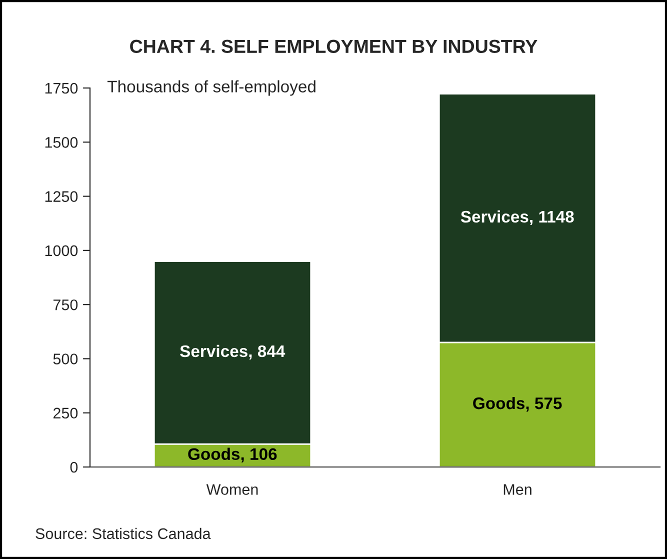 This screenshot has width=667, height=559. What do you see at coordinates (334, 47) in the screenshot?
I see `chart-title: CHART 4. SELF EMPLOYMENT BY INDUSTRY` at bounding box center [334, 47].